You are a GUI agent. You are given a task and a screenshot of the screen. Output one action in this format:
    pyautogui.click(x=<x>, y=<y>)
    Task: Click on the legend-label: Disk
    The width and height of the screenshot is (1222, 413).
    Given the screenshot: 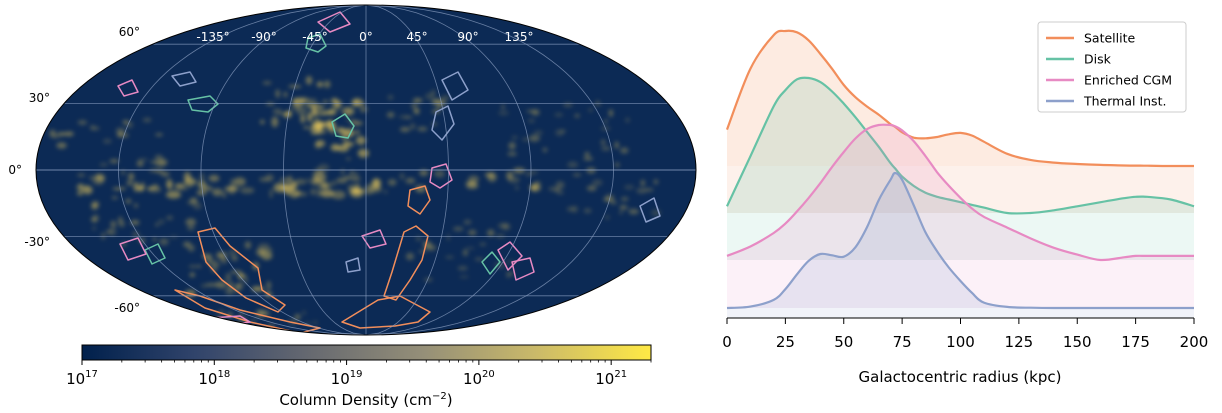 What is the action you would take?
    pyautogui.click(x=1098, y=59)
    